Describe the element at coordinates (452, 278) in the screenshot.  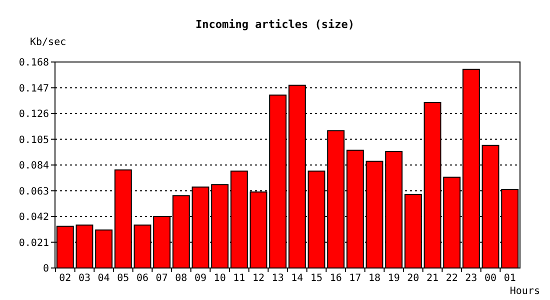
I see `x-tick-label: 22` at that location.